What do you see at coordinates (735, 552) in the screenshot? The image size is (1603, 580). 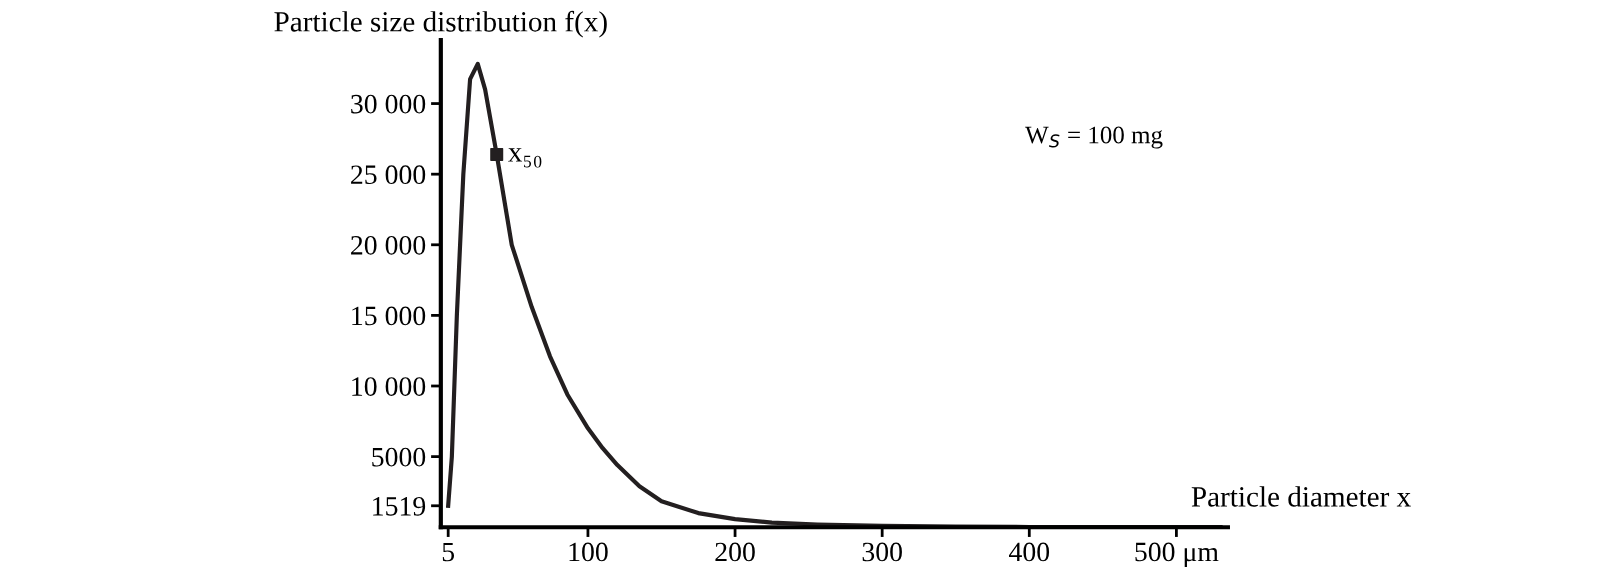 I see `x-tick-label: 200` at bounding box center [735, 552].